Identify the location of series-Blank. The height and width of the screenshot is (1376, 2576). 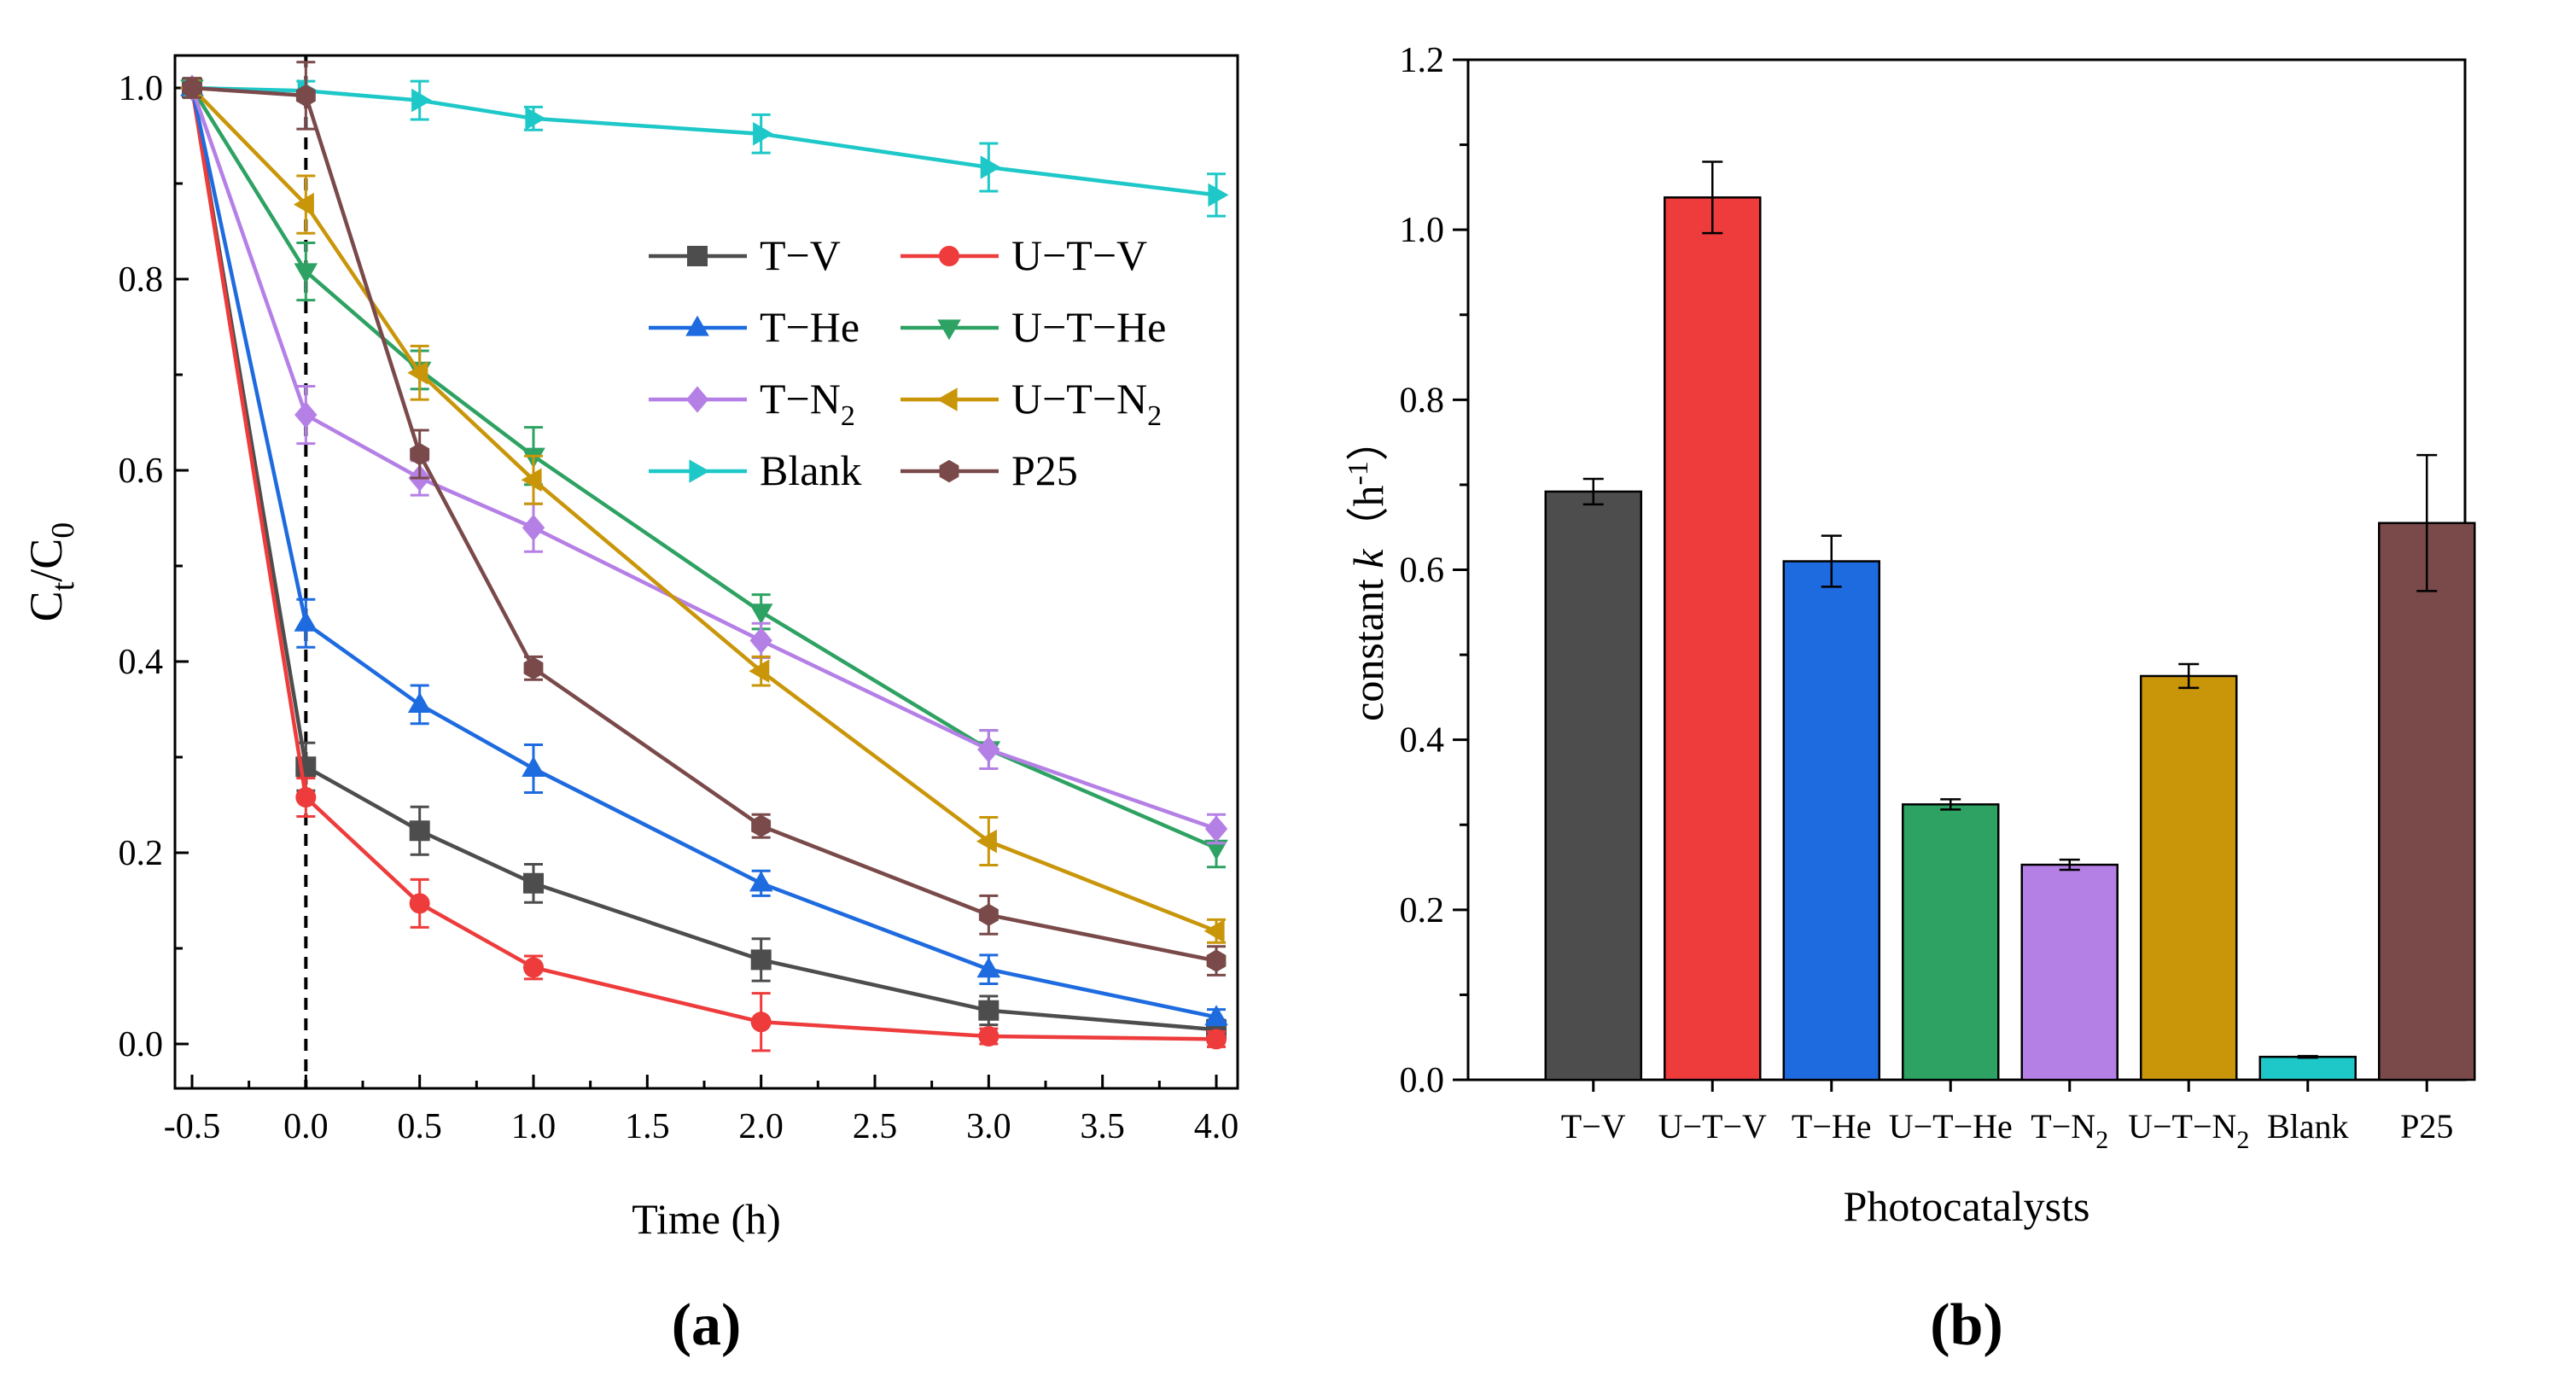
(706, 147).